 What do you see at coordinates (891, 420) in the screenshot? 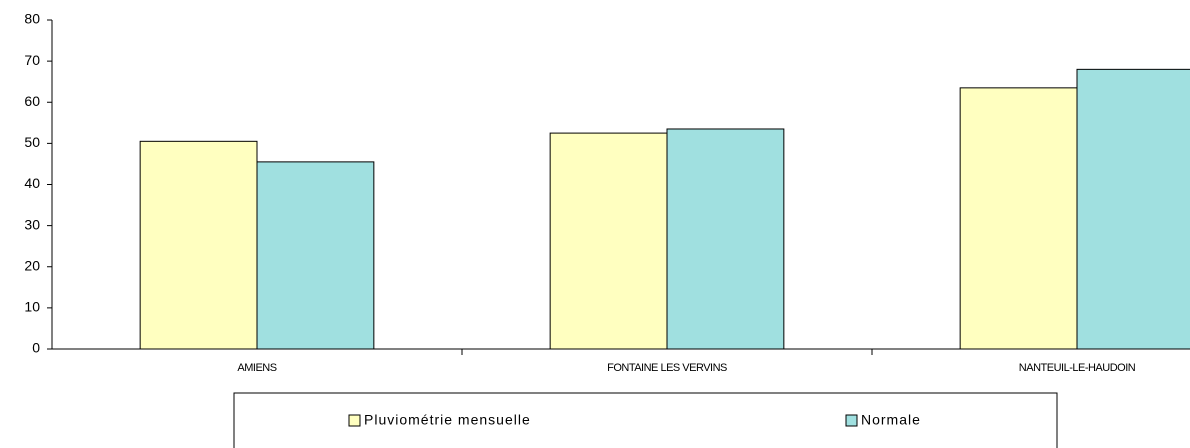
I see `legend-label: Normale` at bounding box center [891, 420].